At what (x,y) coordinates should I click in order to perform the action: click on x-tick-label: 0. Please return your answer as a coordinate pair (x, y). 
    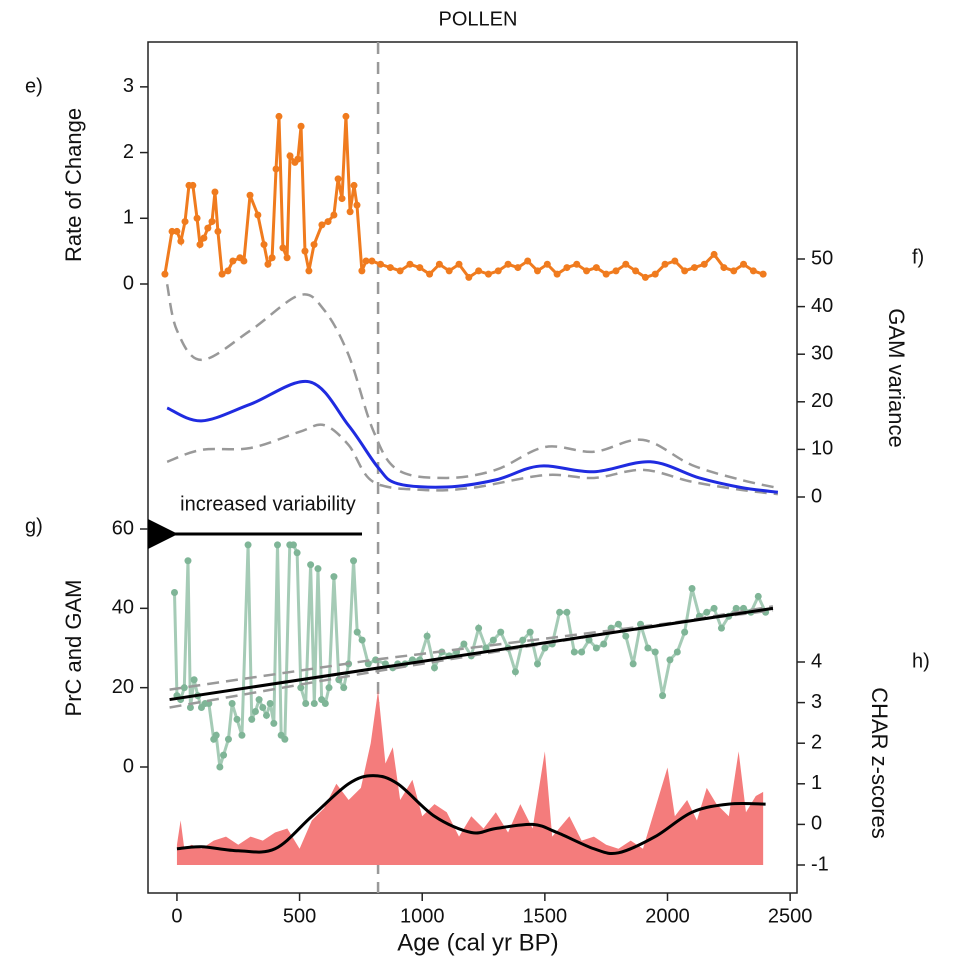
    Looking at the image, I should click on (176, 916).